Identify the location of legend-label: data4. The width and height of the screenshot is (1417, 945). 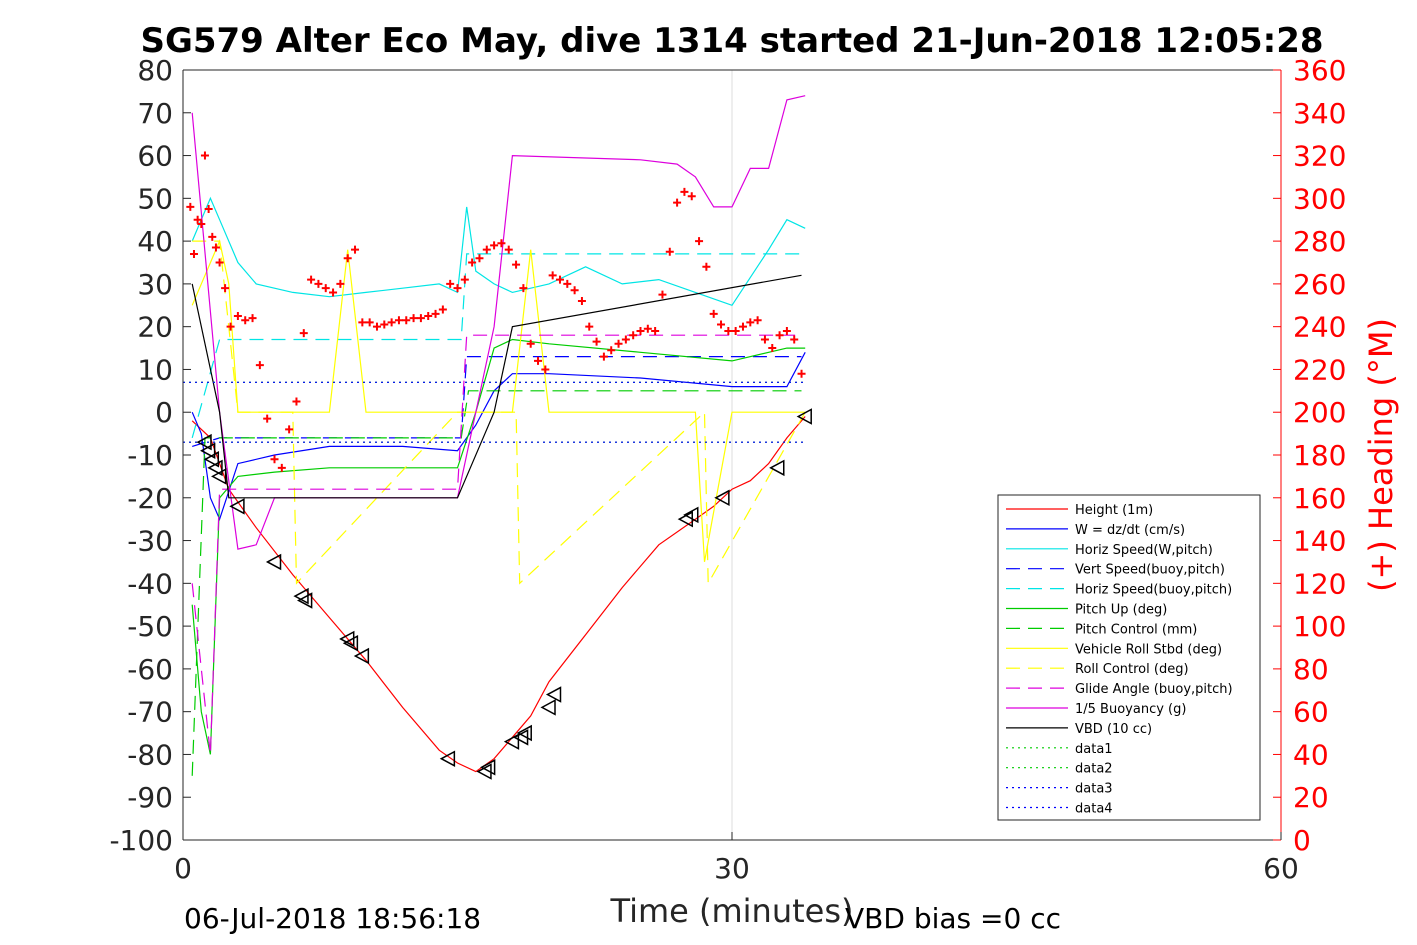
(1094, 809).